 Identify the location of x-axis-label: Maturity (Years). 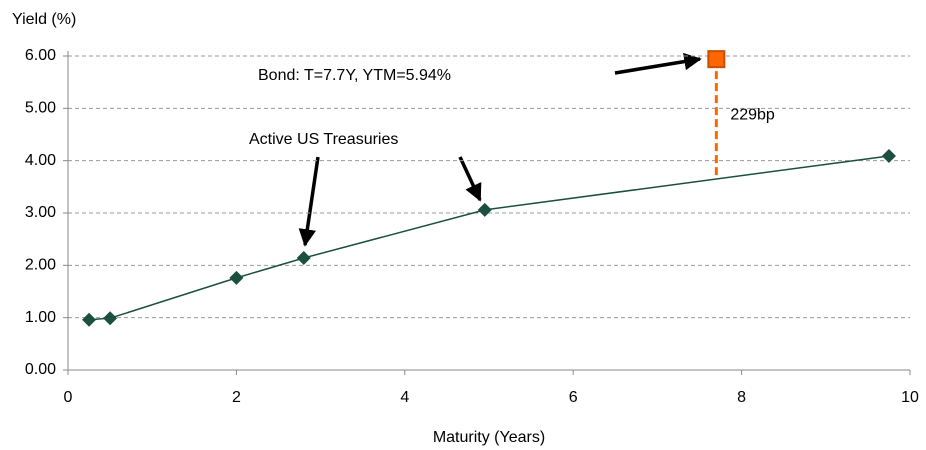
(489, 437).